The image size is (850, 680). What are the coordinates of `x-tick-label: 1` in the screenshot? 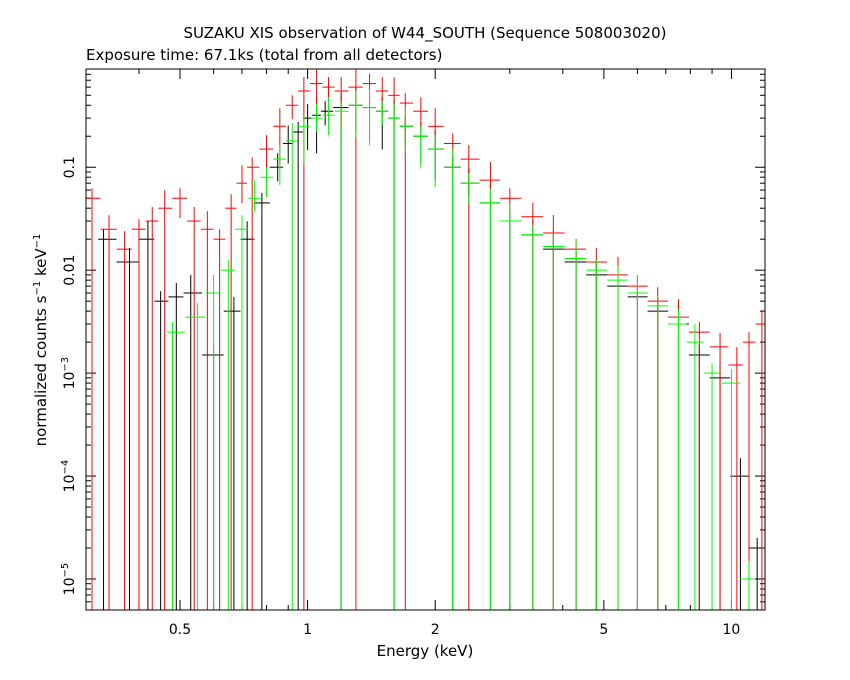 It's located at (307, 630).